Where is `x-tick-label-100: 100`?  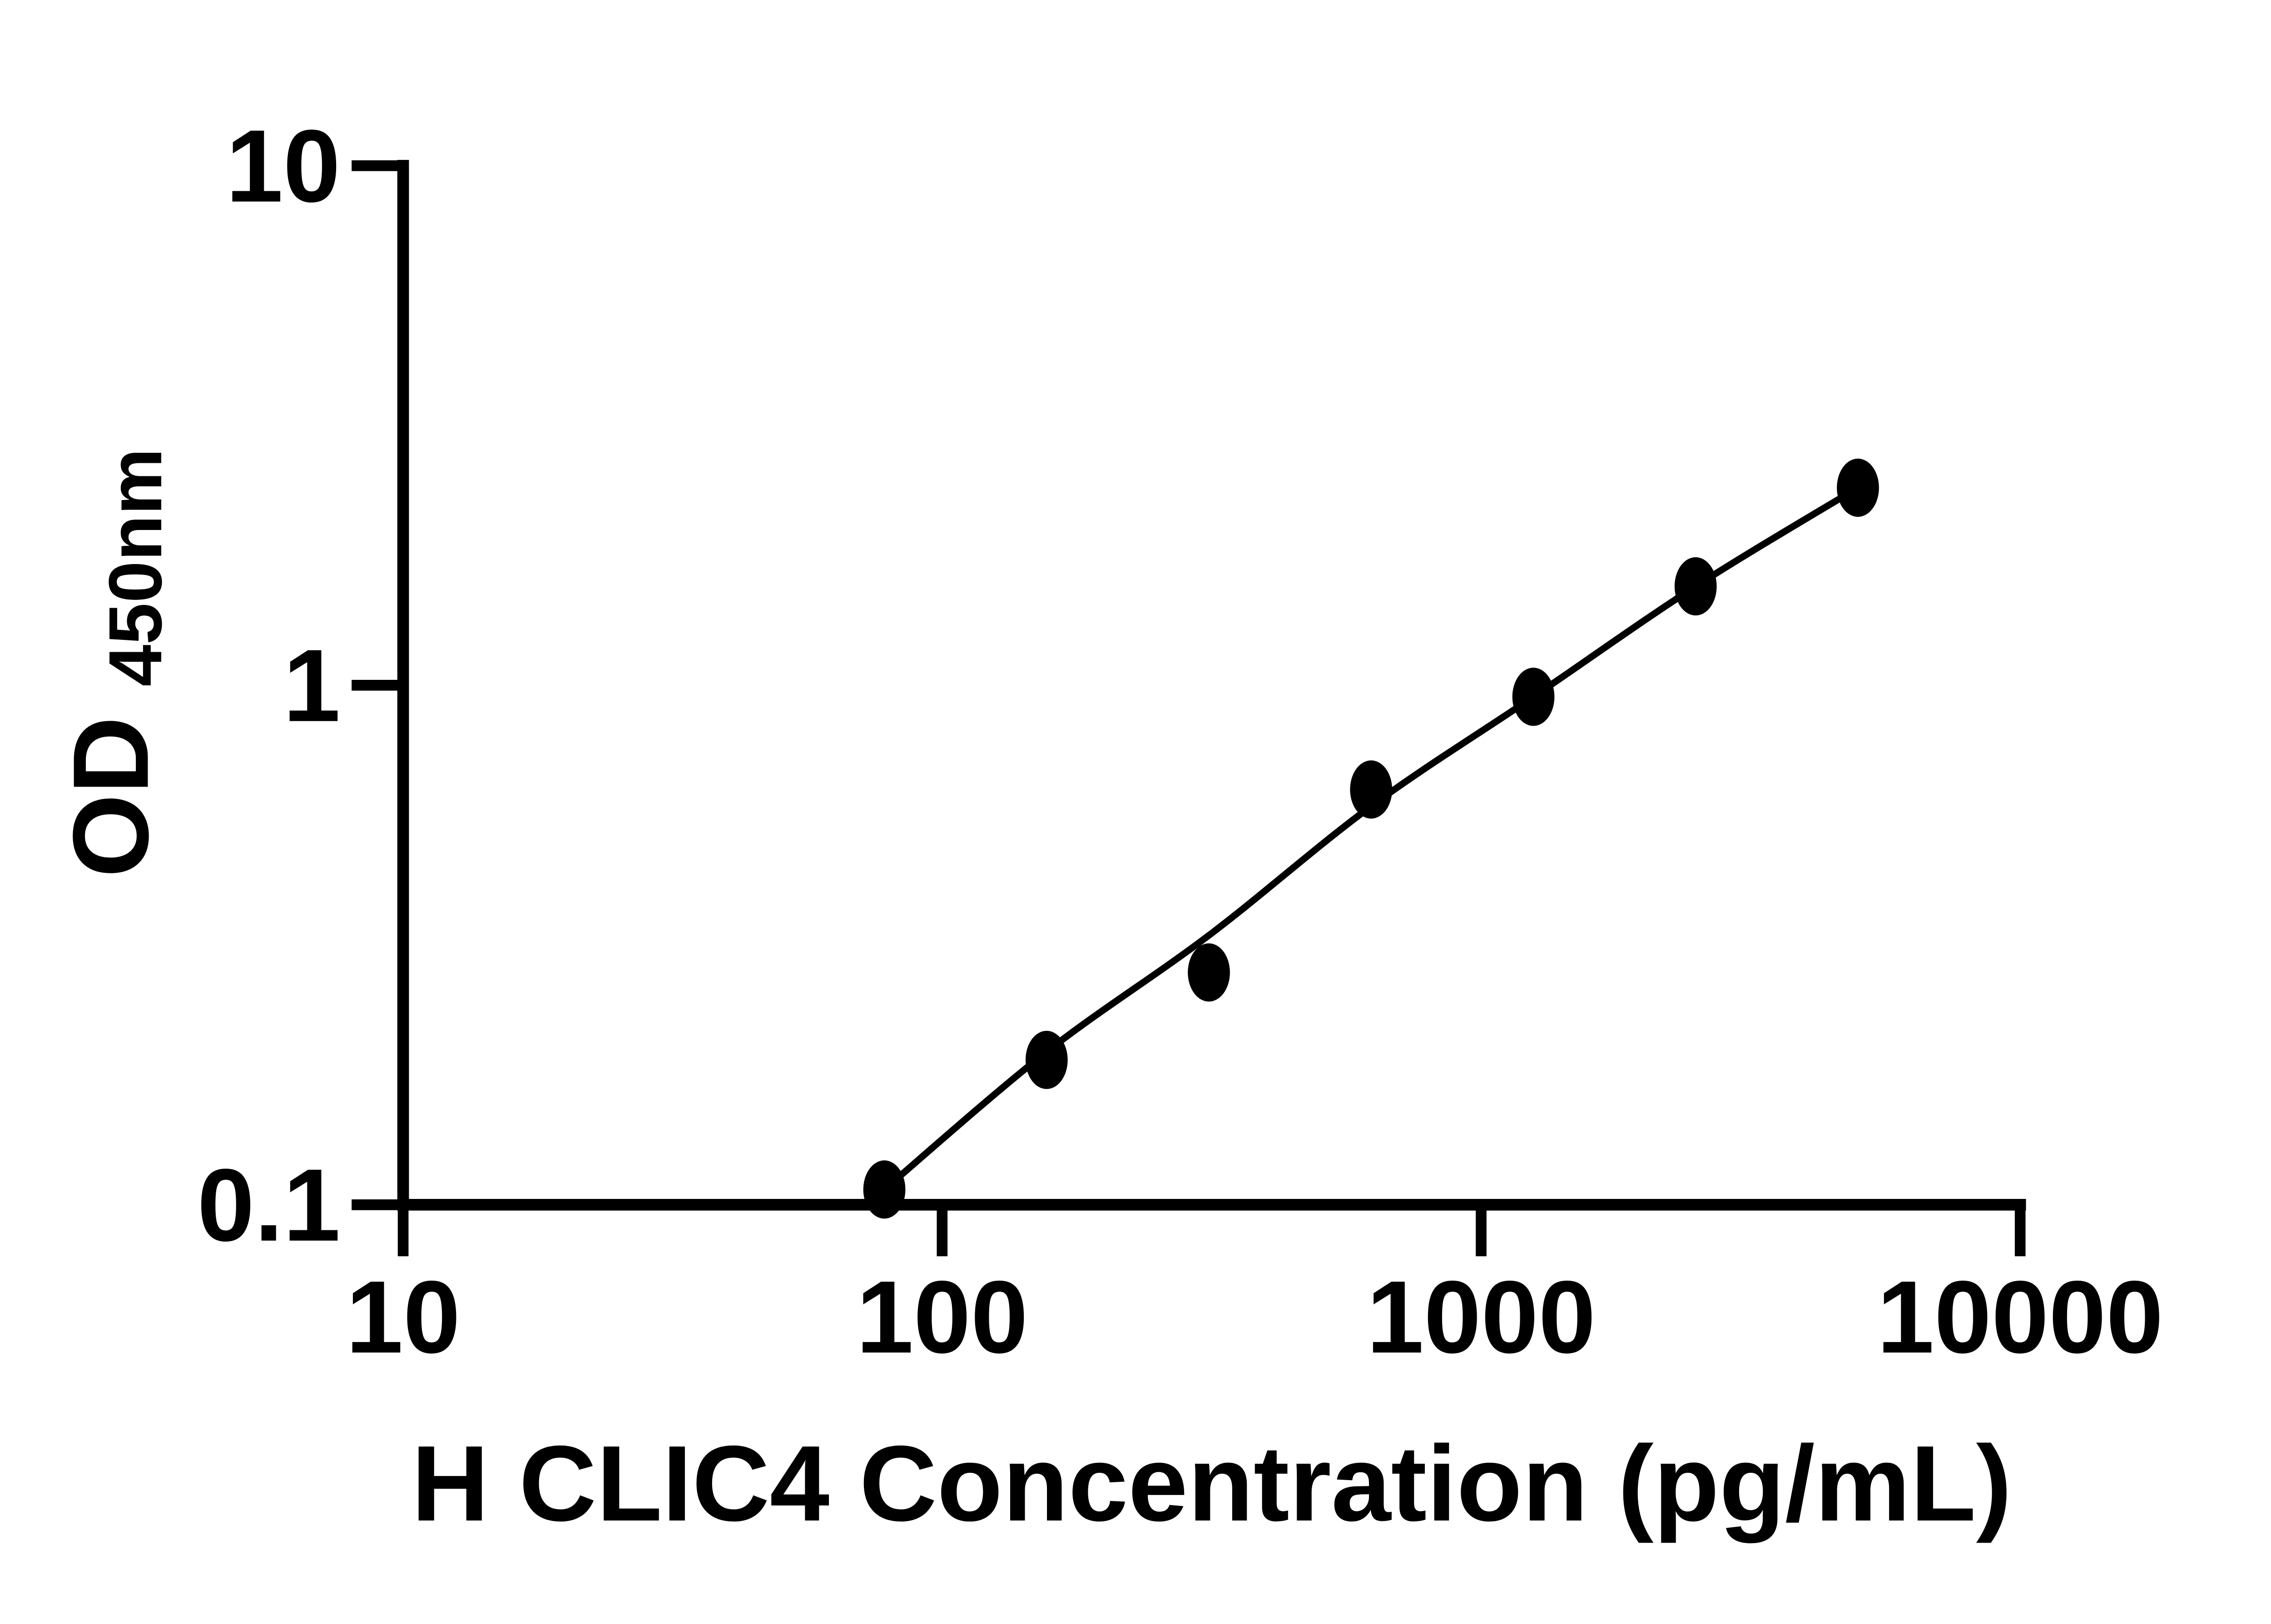 x-tick-label-100: 100 is located at coordinates (942, 1317).